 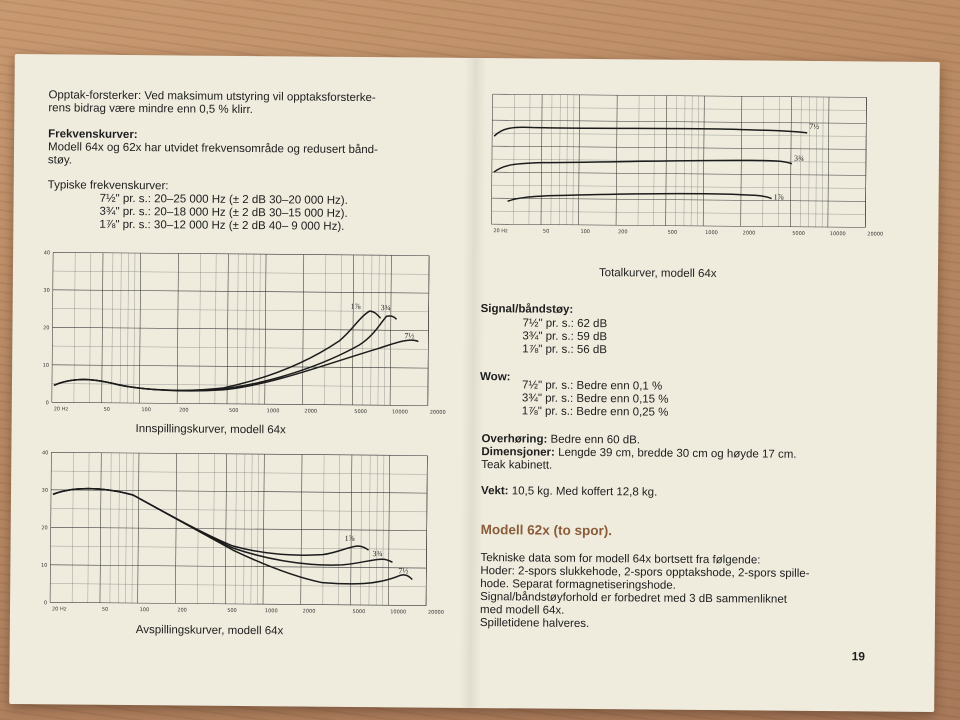 What do you see at coordinates (60, 160) in the screenshot?
I see `freq-line: støy.` at bounding box center [60, 160].